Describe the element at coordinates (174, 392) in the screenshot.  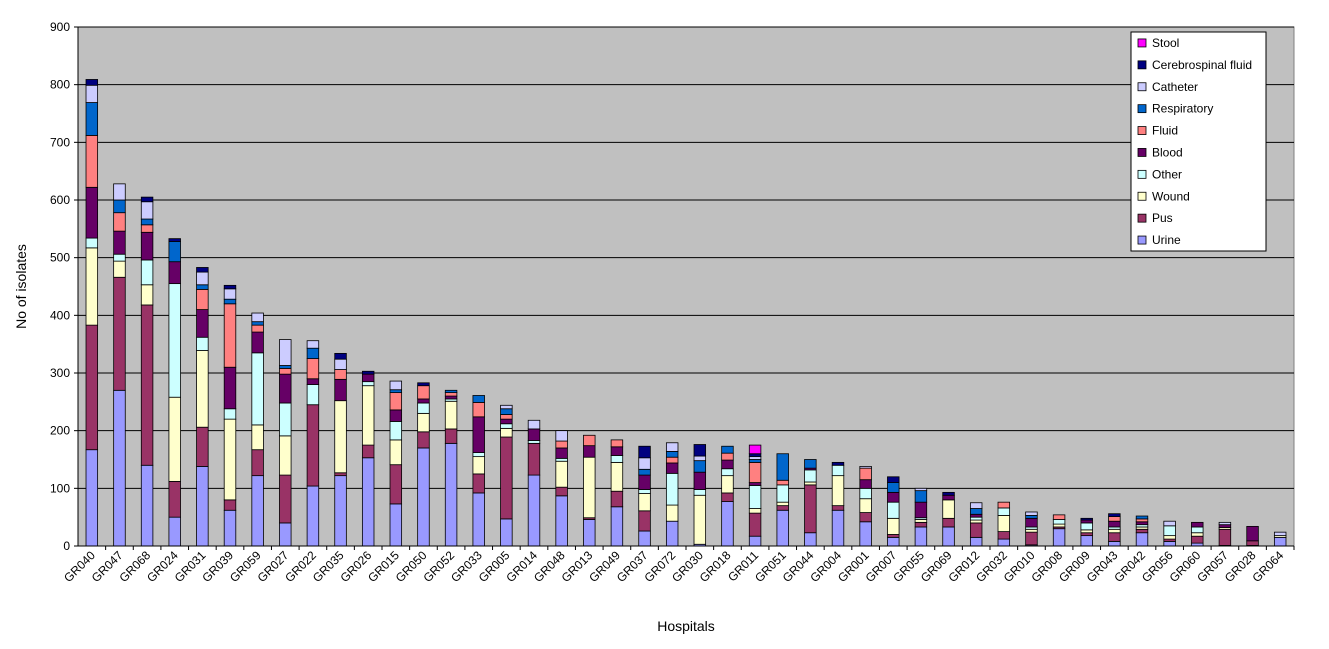
I see `bar-stack-gr024` at that location.